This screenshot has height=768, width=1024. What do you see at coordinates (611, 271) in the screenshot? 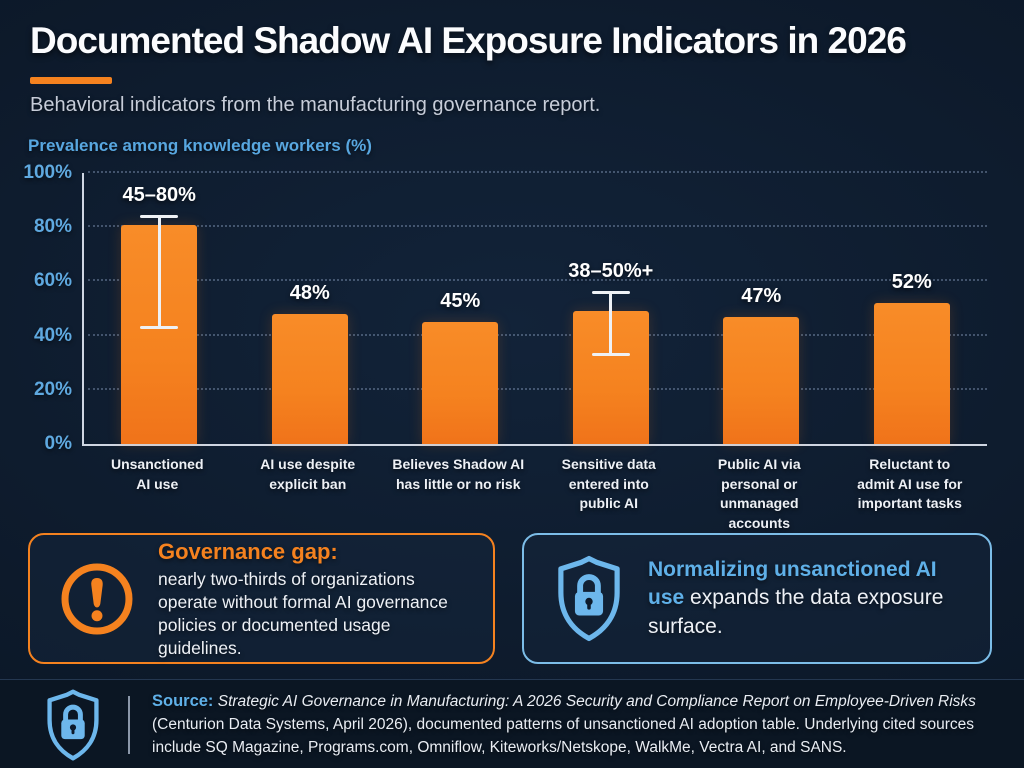
I see `bar-value-label: 38–50%+` at bounding box center [611, 271].